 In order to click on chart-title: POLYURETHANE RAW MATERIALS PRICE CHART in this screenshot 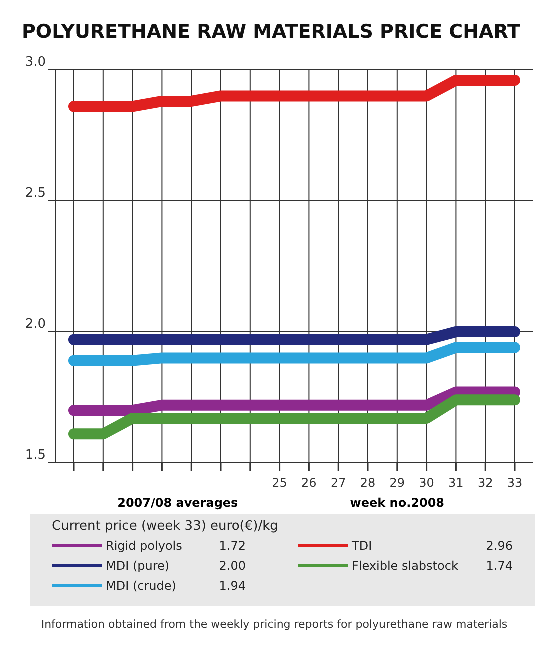, I will do `click(271, 32)`.